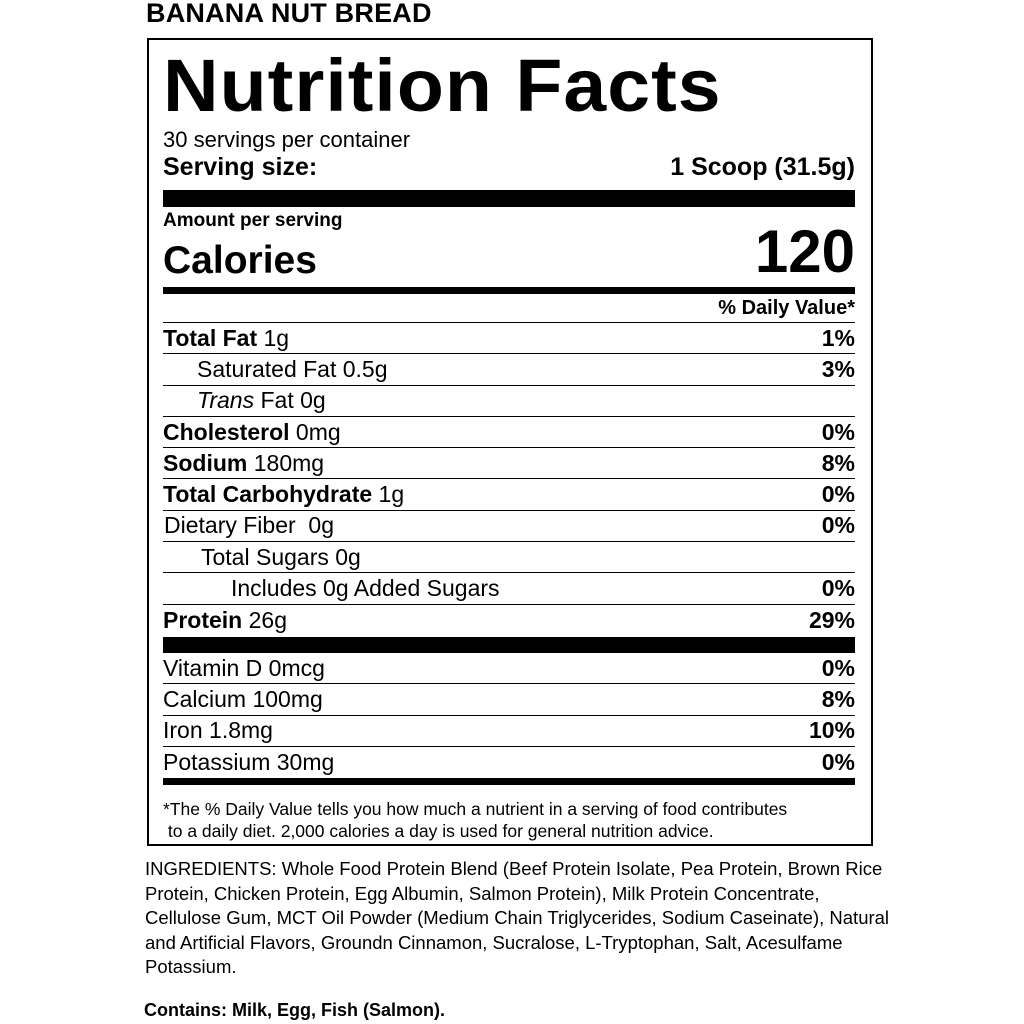 Image resolution: width=1024 pixels, height=1024 pixels. What do you see at coordinates (804, 251) in the screenshot?
I see `calories-value: 120` at bounding box center [804, 251].